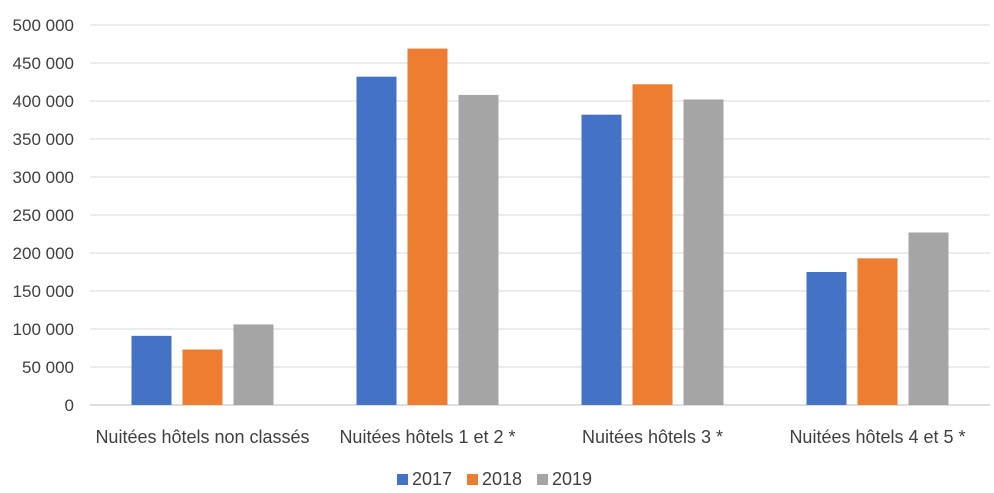 This screenshot has width=994, height=493. Describe the element at coordinates (502, 479) in the screenshot. I see `legend-label: 2018` at that location.